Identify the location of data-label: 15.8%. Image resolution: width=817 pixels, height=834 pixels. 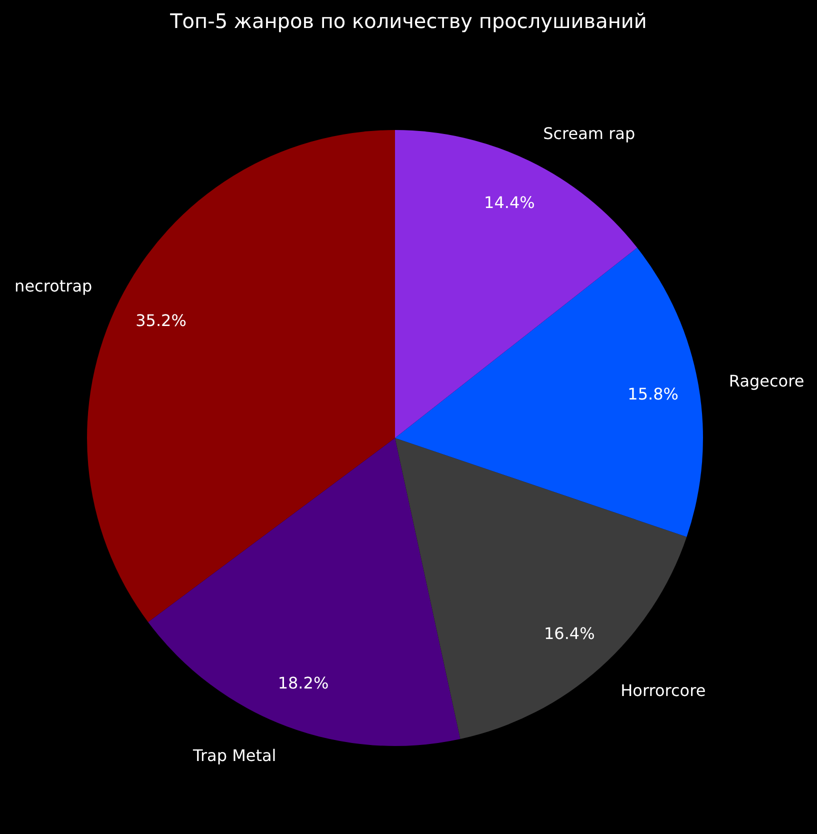
(653, 394).